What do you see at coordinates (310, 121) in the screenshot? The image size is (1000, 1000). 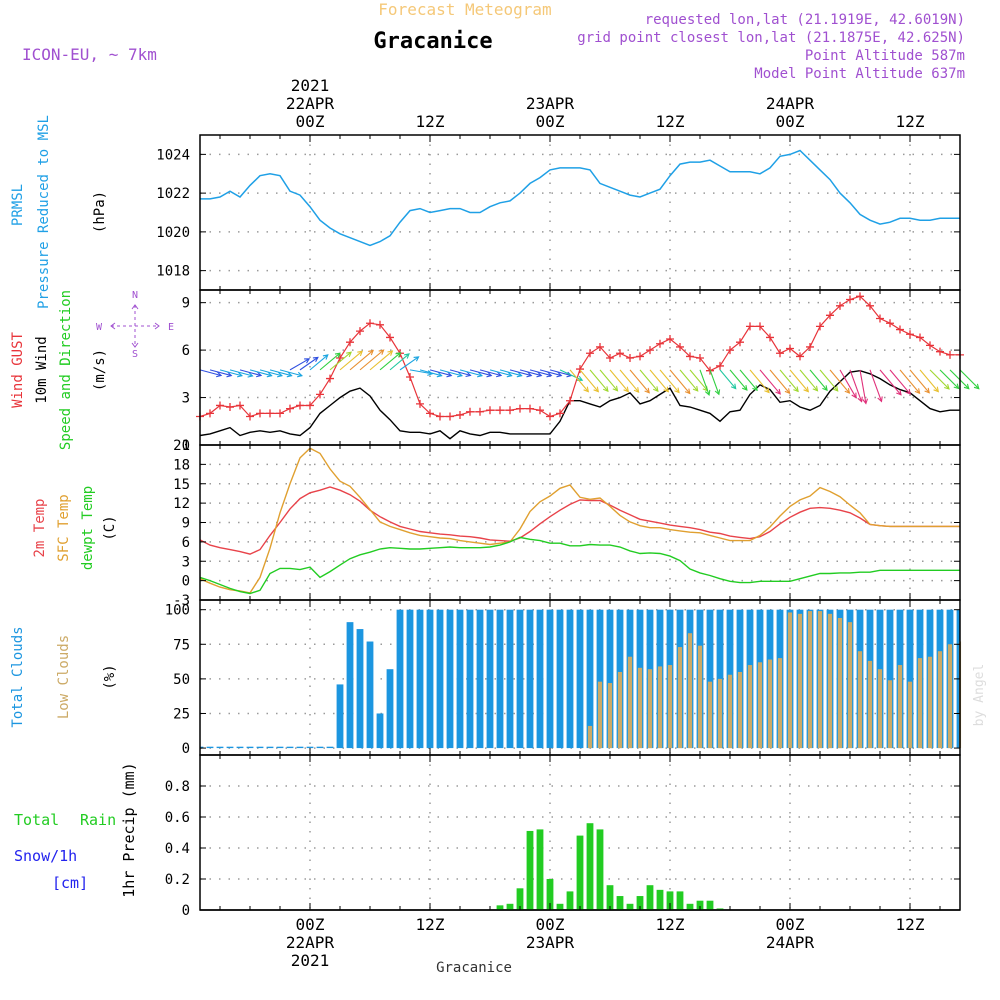 I see `time-label-top: 00Z` at bounding box center [310, 121].